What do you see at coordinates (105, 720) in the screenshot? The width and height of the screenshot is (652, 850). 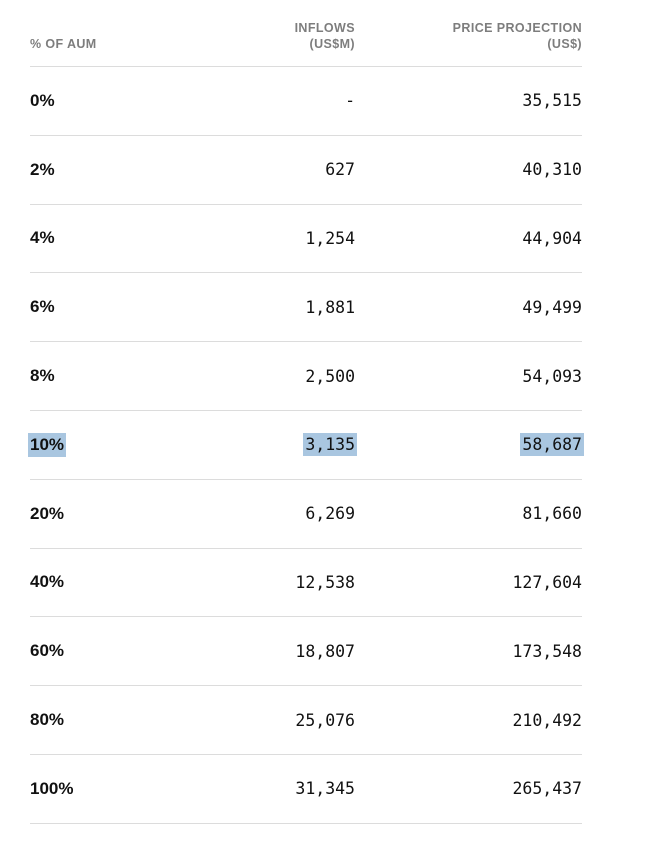 I see `aum-cell: 80%` at bounding box center [105, 720].